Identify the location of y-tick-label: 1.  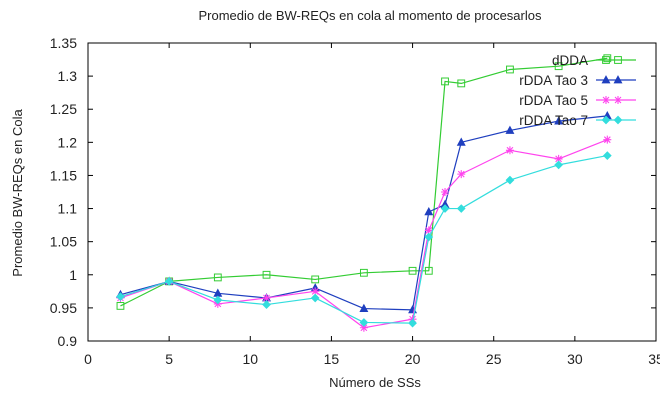
(73, 275).